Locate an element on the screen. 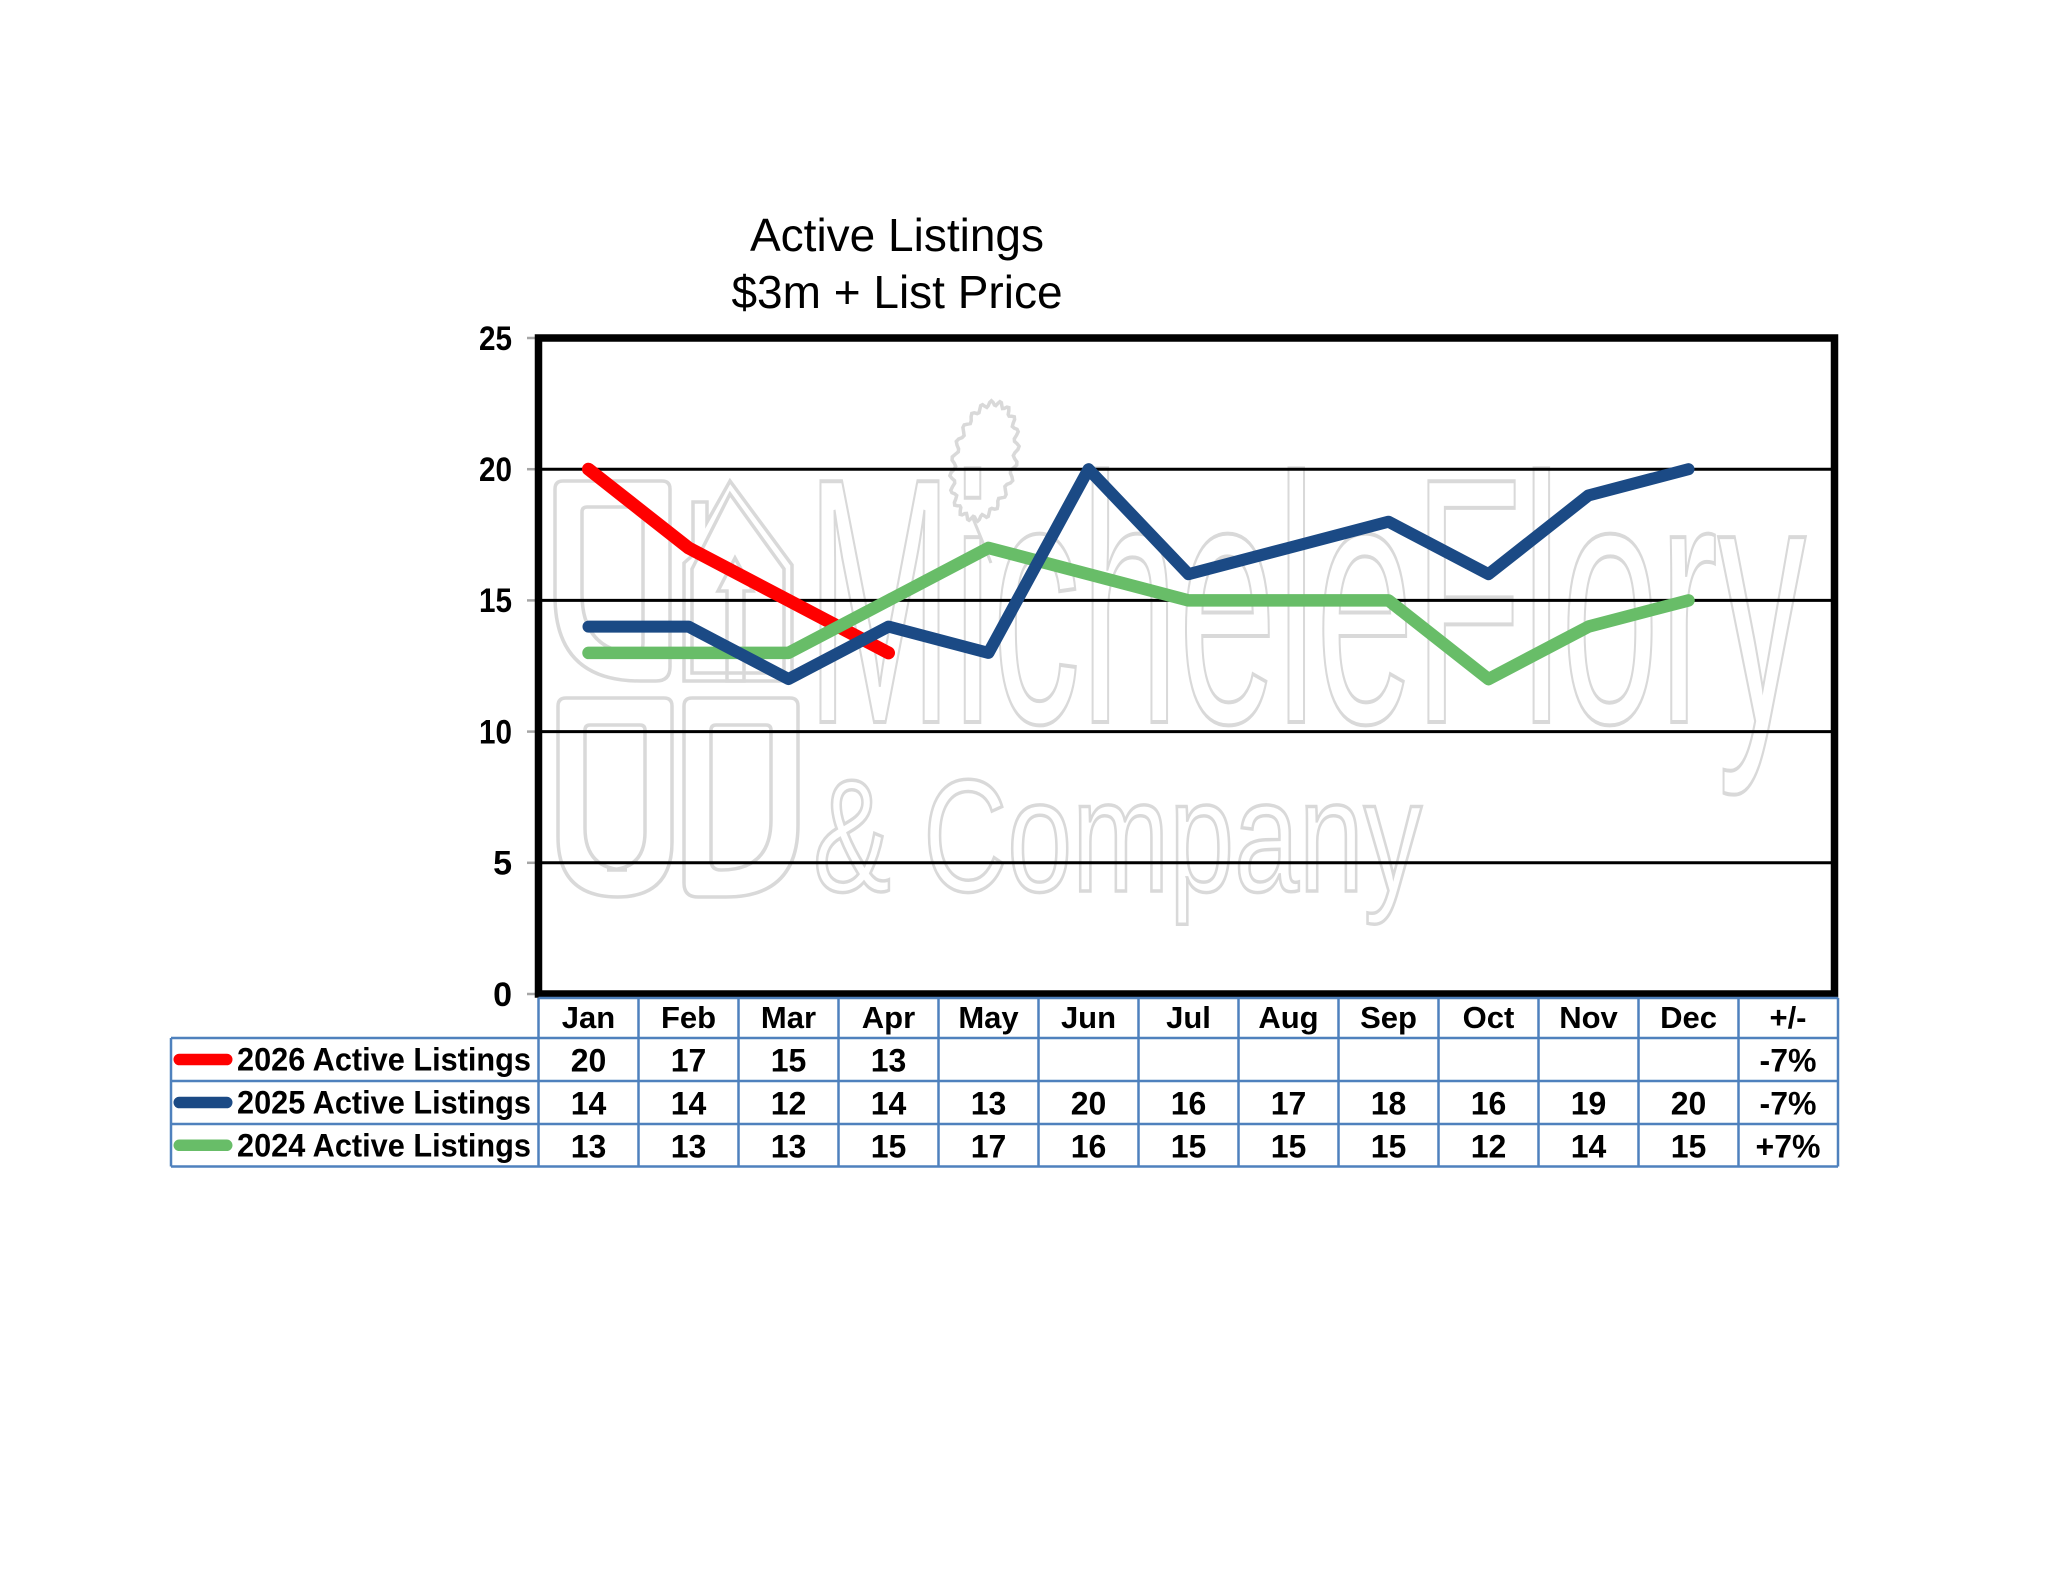 This screenshot has width=2048, height=1583. svg-text: Jul is located at coordinates (1188, 1017).